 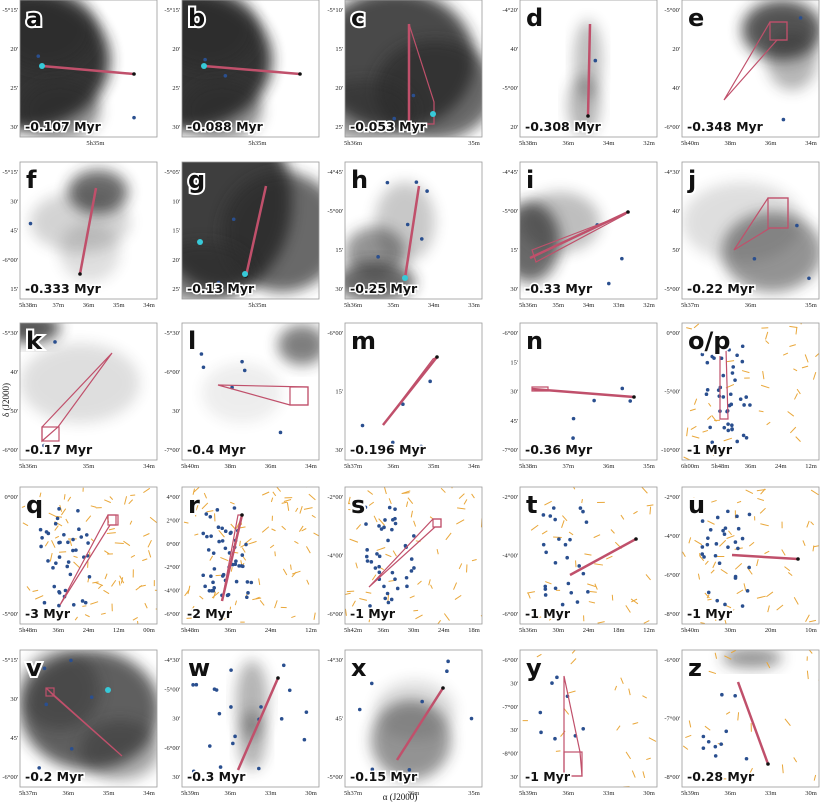 I want to click on y-tick-label: 20', so click(x=514, y=127).